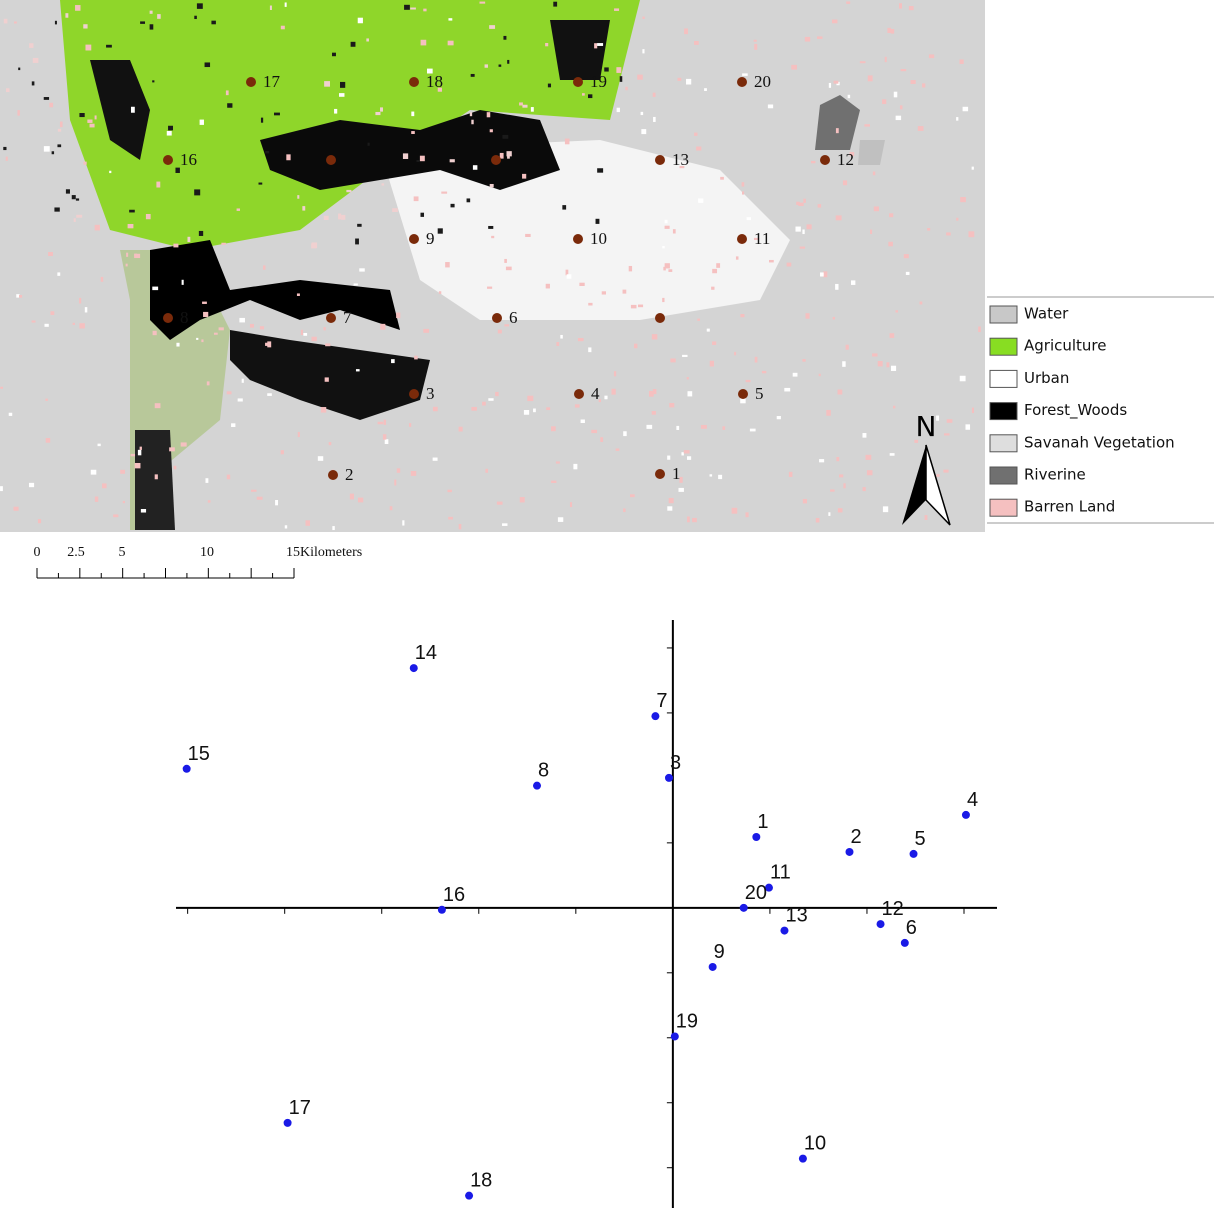 The image size is (1214, 1209). Describe the element at coordinates (893, 909) in the screenshot. I see `point-label: 12` at that location.